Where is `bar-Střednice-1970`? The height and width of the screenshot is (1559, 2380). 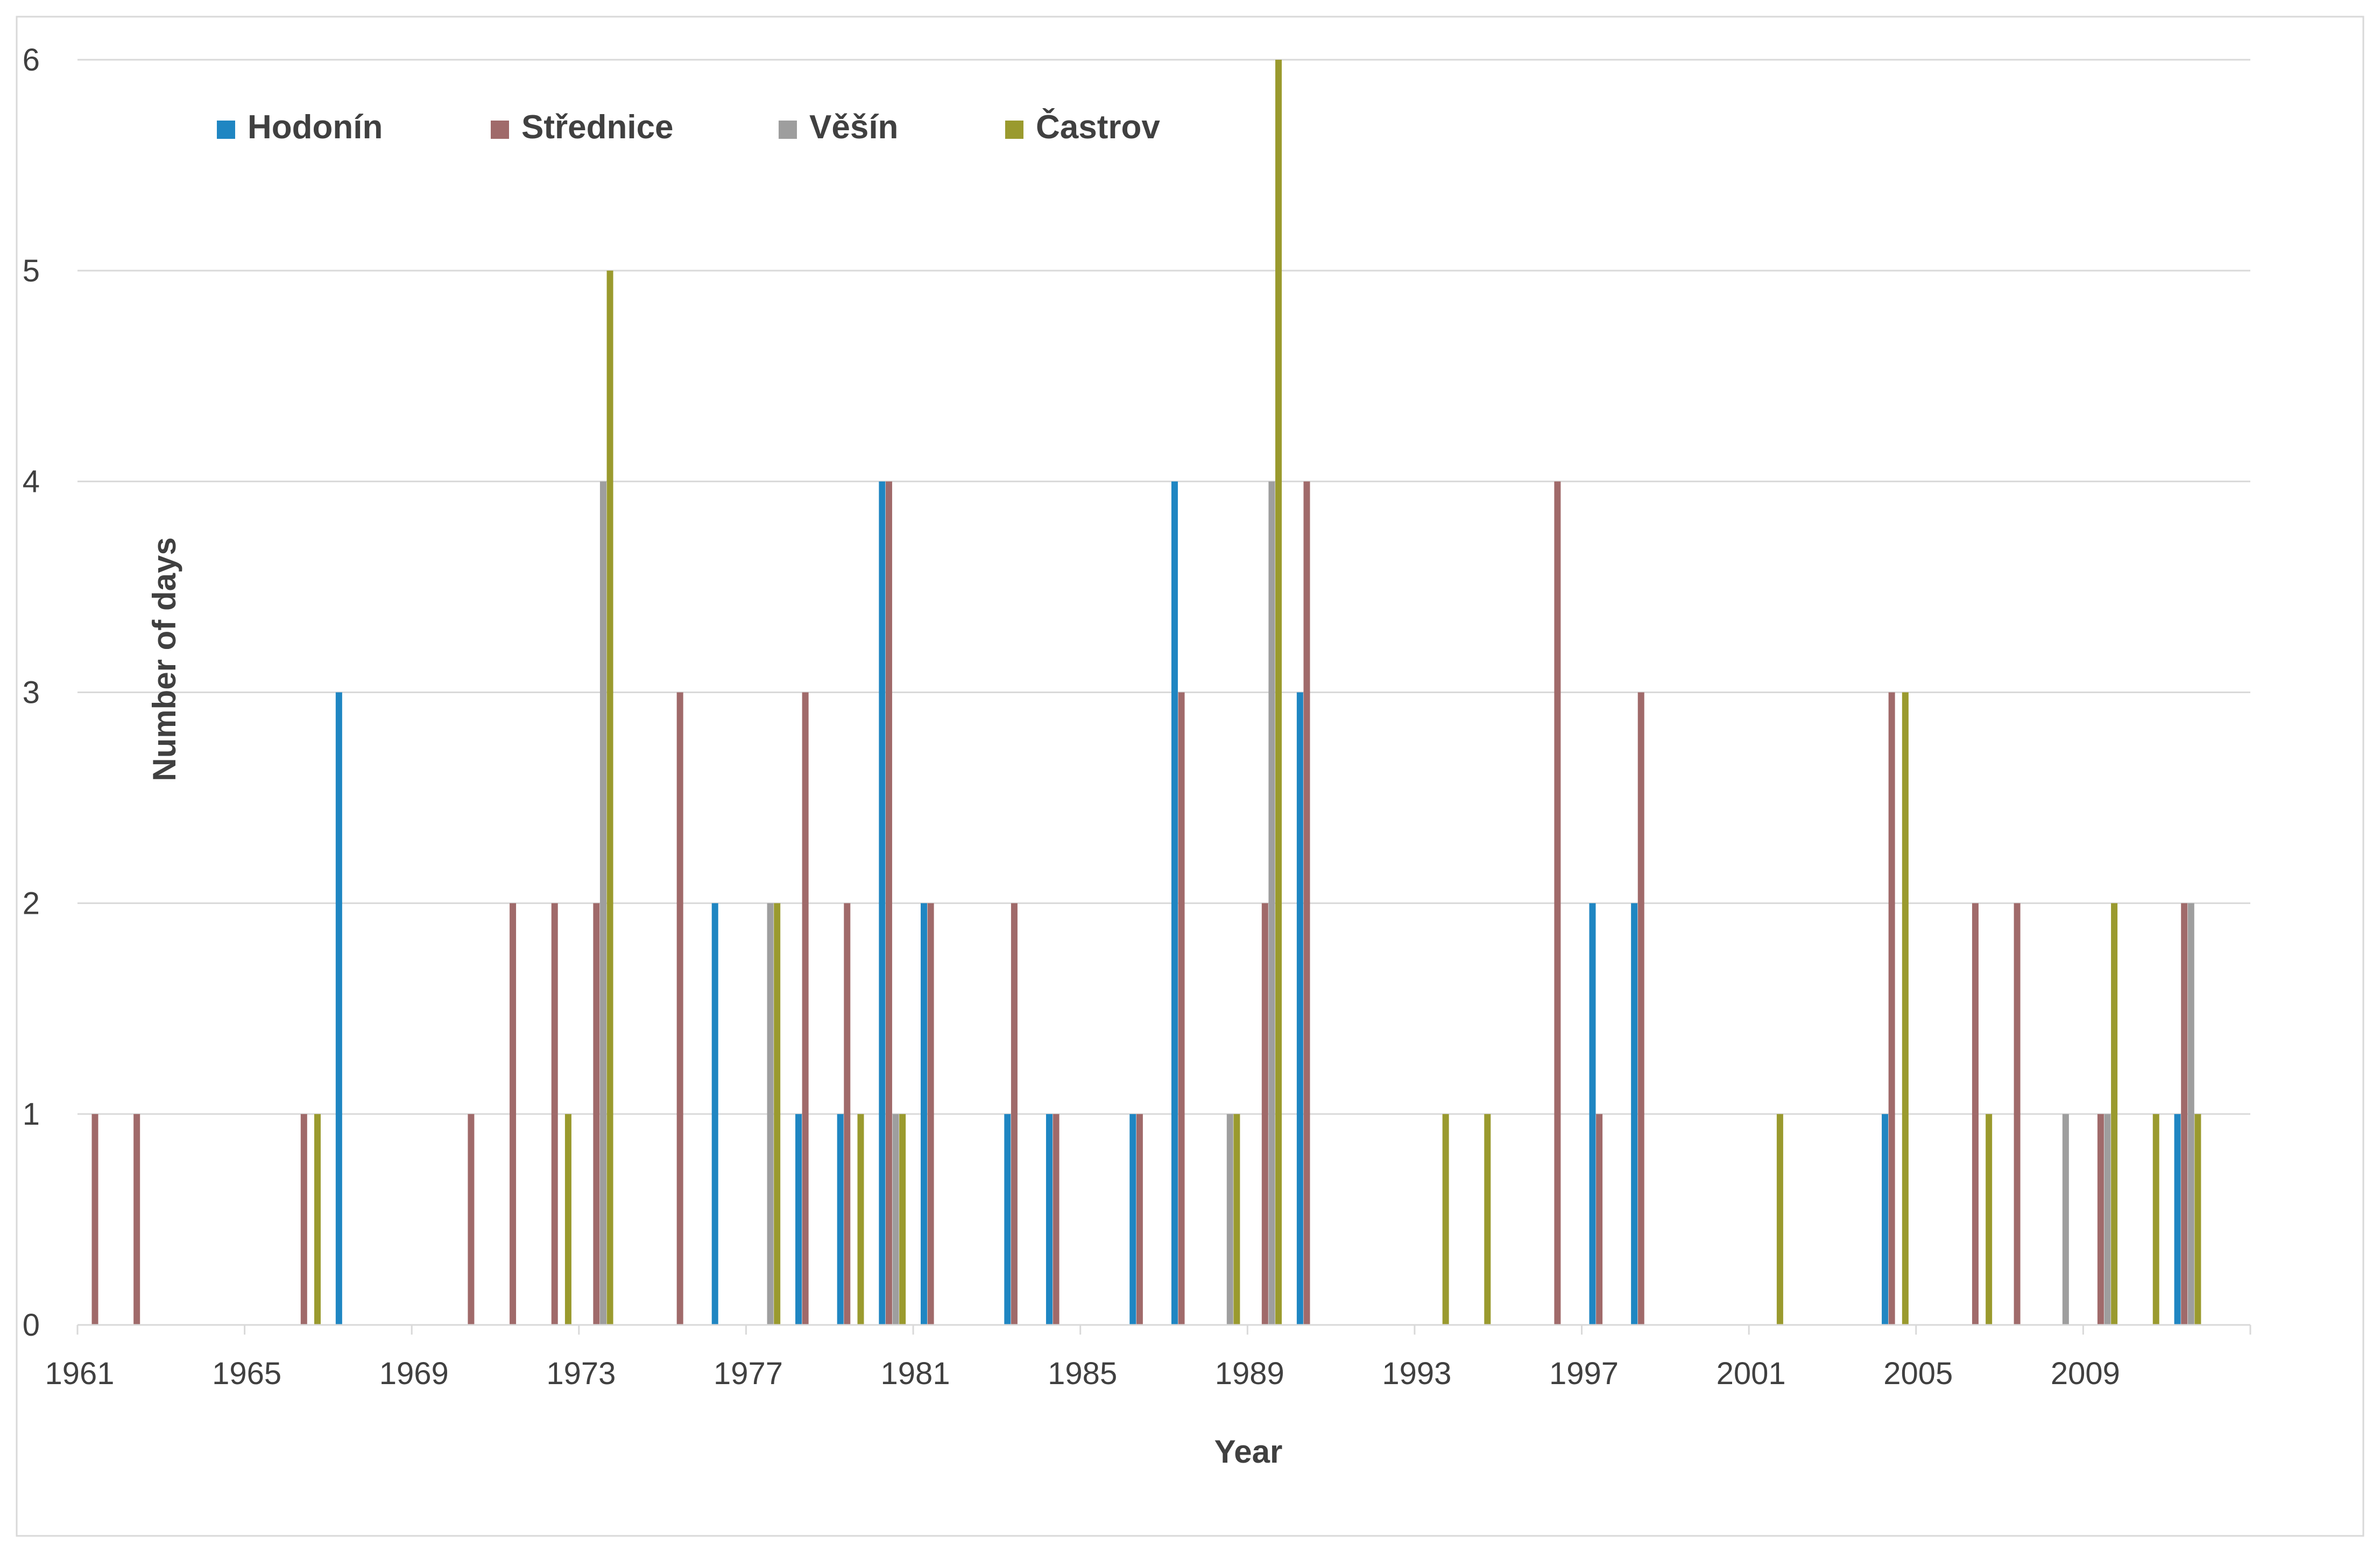 bar-Střednice-1970 is located at coordinates (471, 1219).